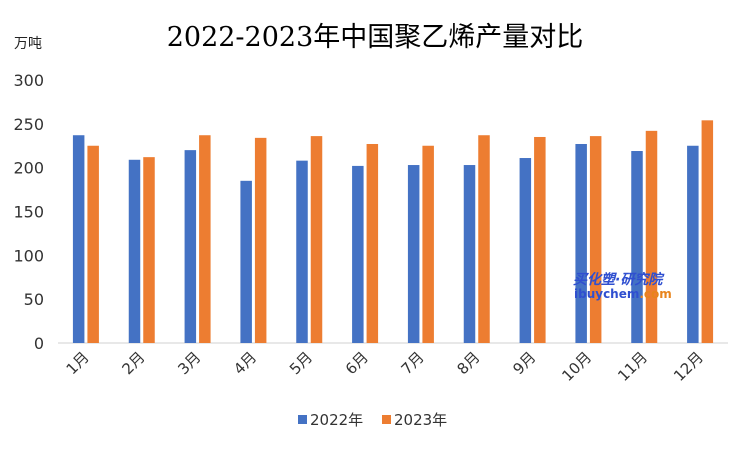 This screenshot has height=450, width=750. I want to click on x-tick-label: 11月, so click(632, 366).